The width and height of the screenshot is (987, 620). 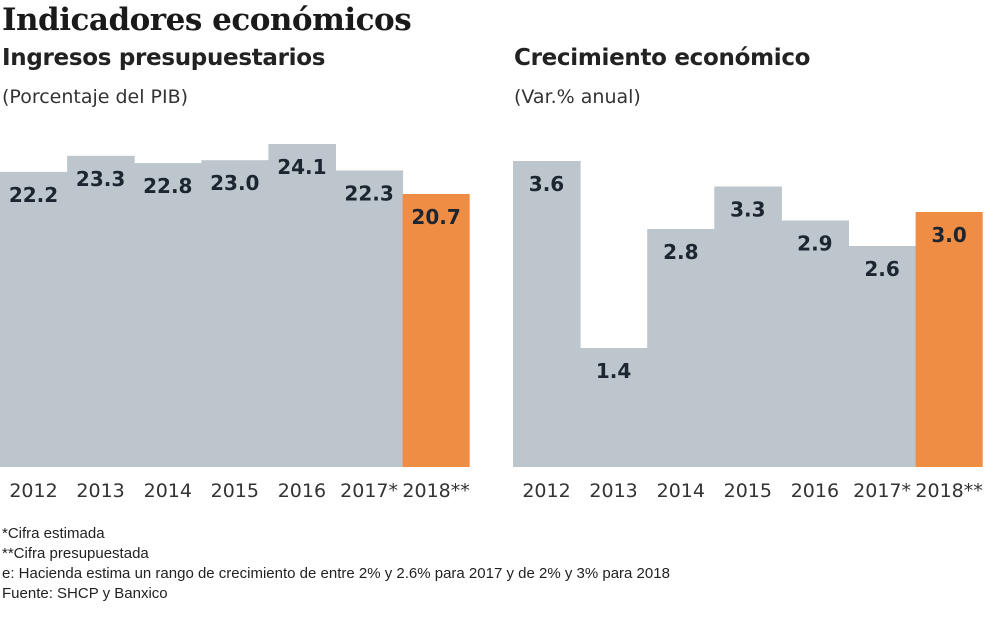 I want to click on chart-title-crecimiento: Crecimiento económico, so click(x=662, y=58).